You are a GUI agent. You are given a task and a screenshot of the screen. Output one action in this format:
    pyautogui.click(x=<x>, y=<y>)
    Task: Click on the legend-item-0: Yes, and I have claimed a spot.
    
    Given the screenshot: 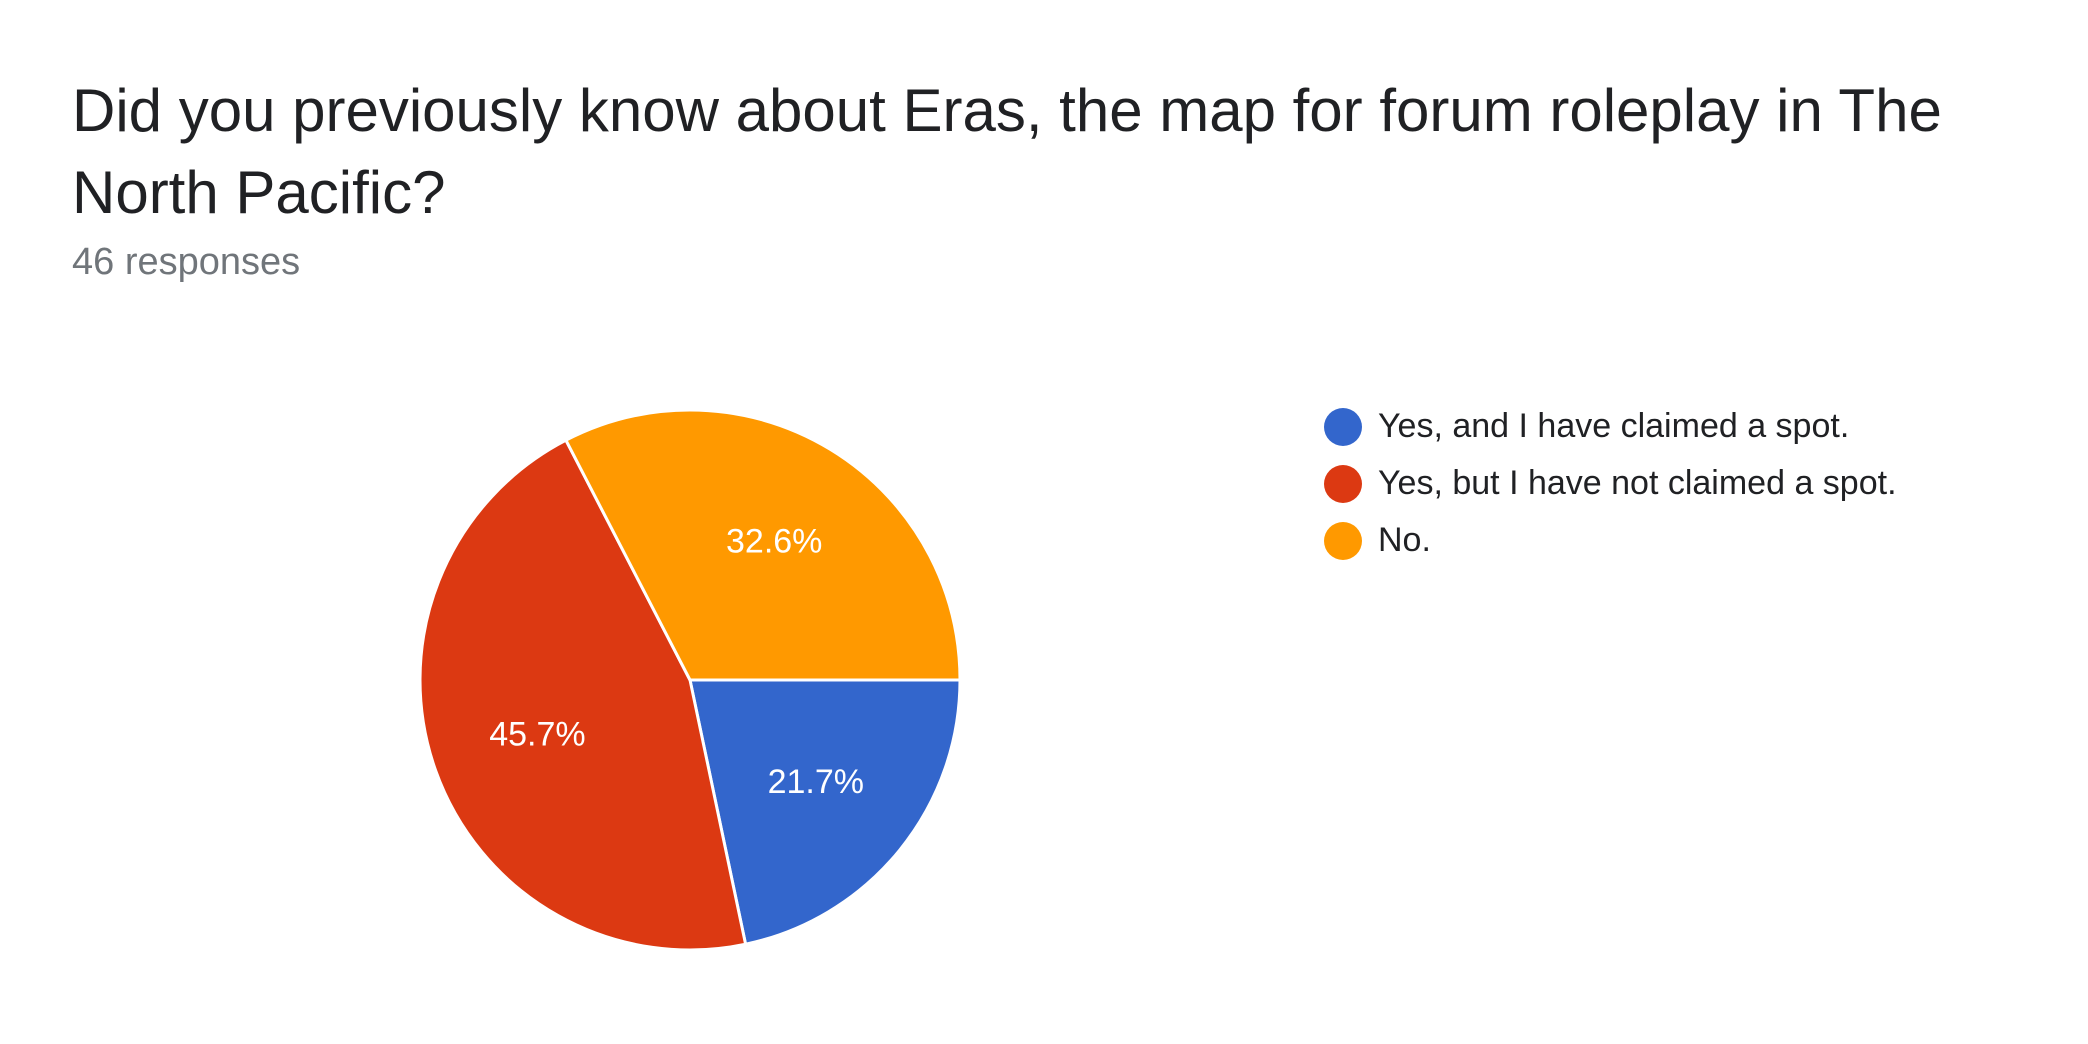 What is the action you would take?
    pyautogui.click(x=1610, y=426)
    